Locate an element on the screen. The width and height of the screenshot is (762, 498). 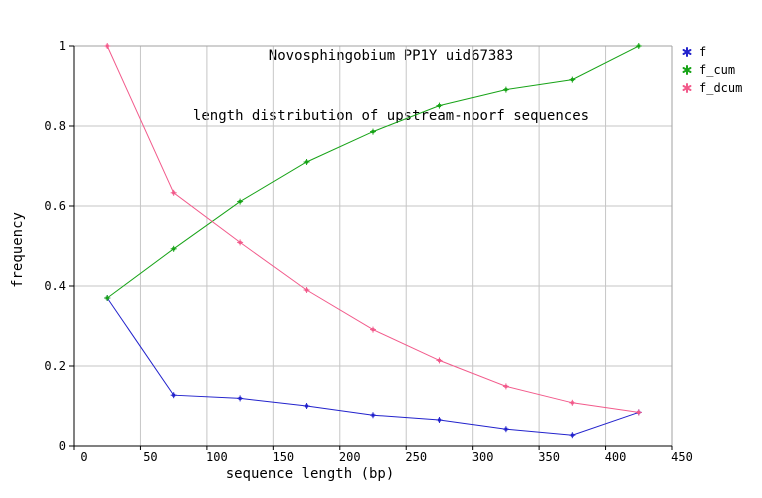
x-tick-label: 250 is located at coordinates (416, 457).